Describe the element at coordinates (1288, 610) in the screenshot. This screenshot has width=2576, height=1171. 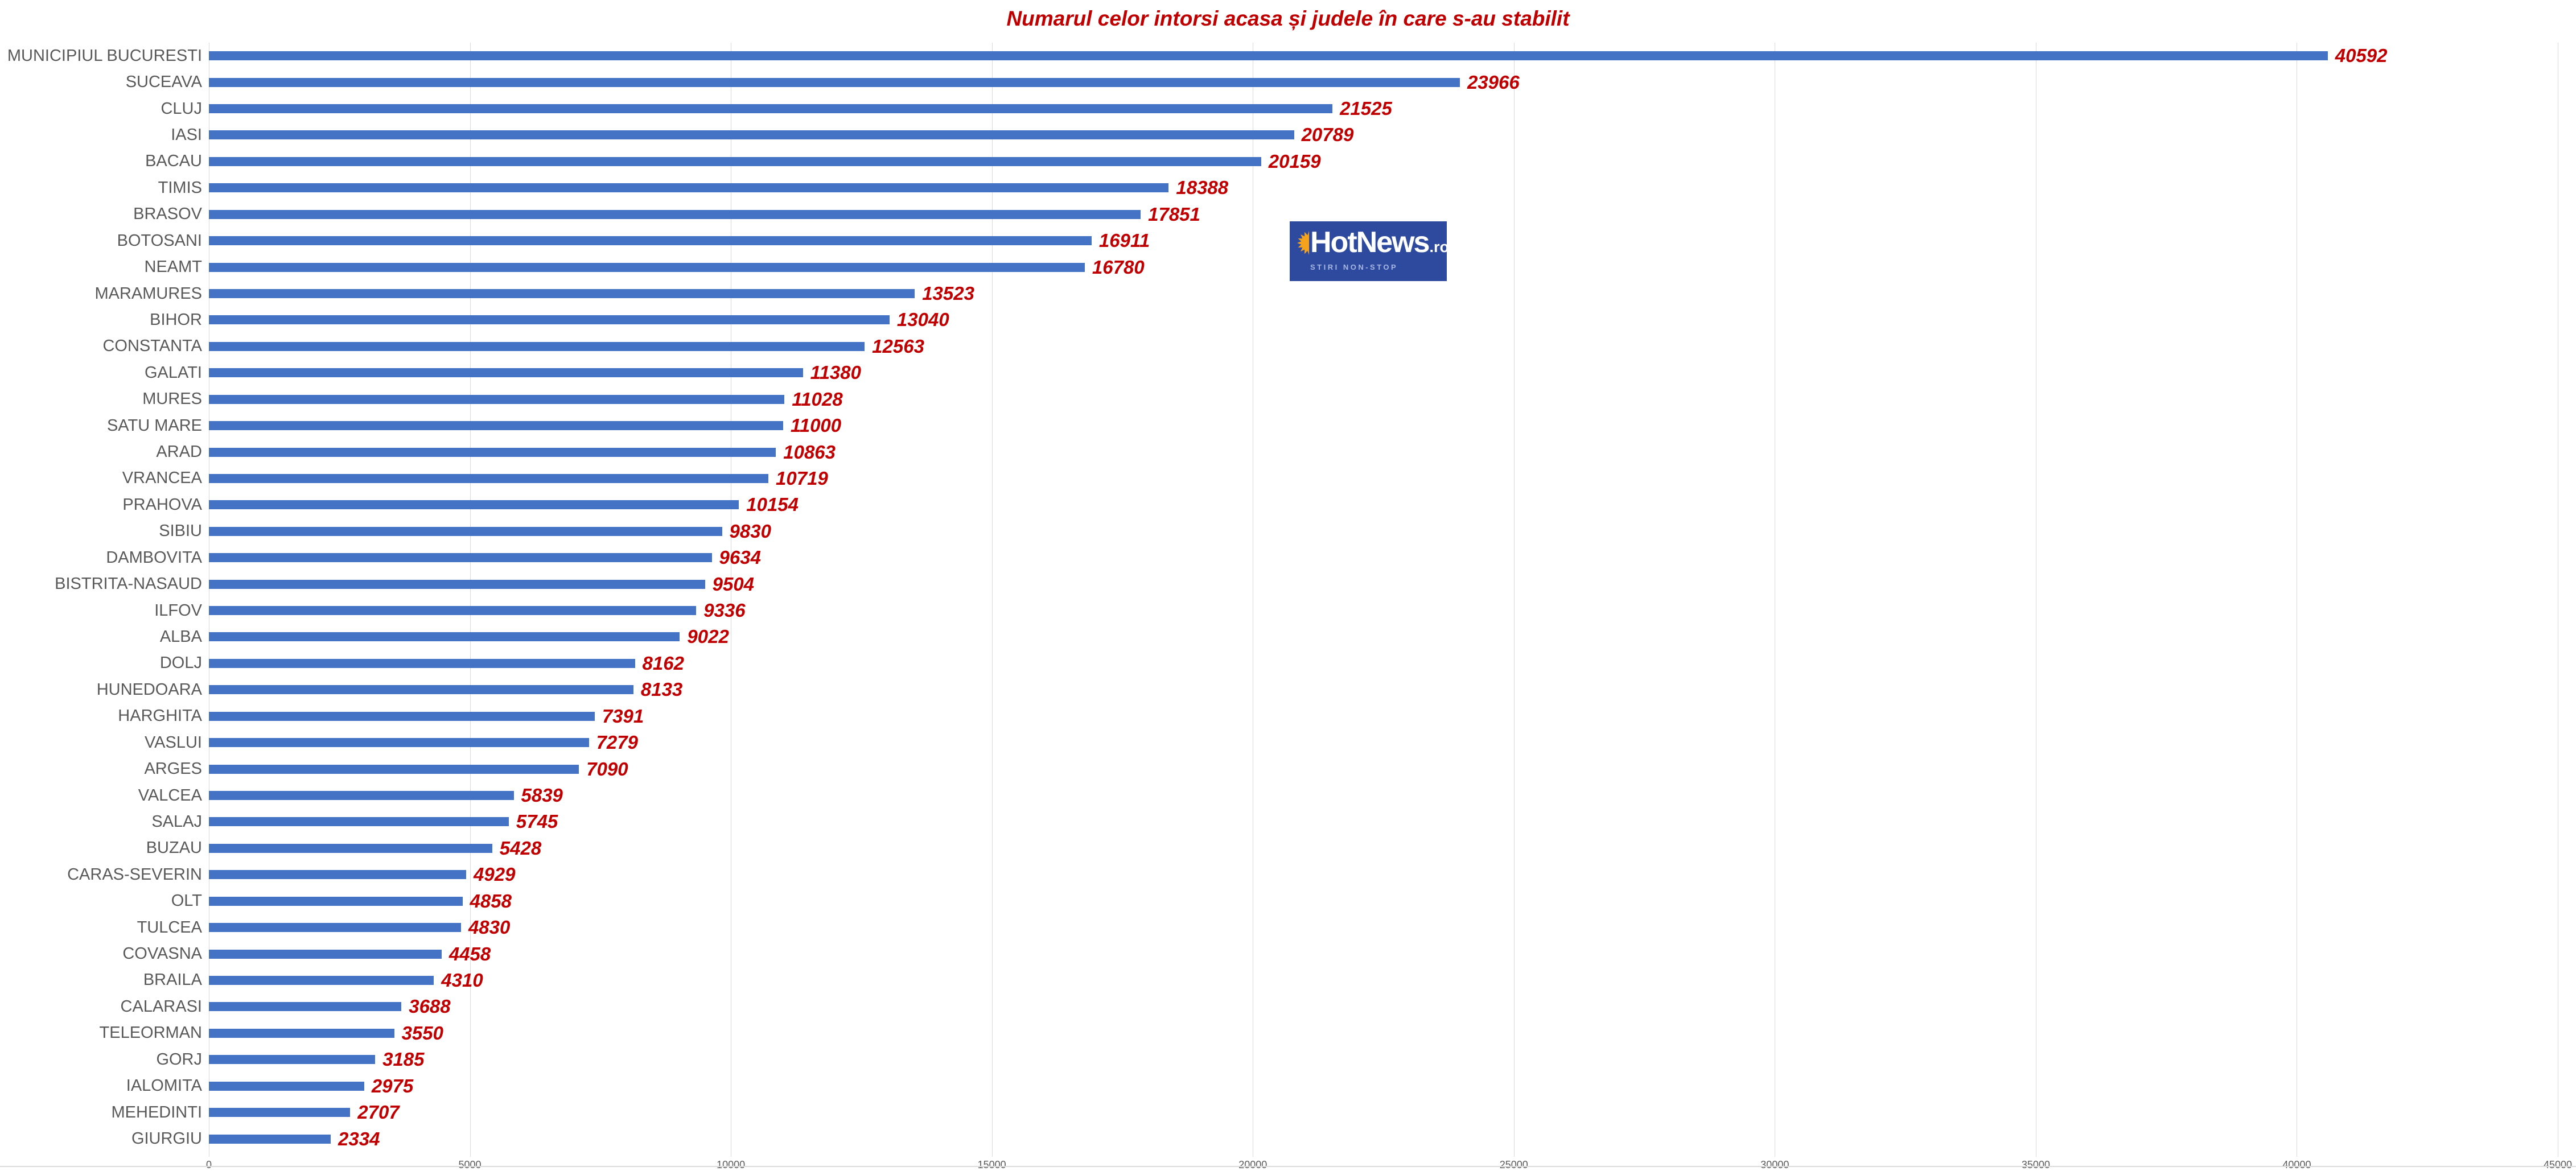
I see `bar-row: ILFOV 9336` at that location.